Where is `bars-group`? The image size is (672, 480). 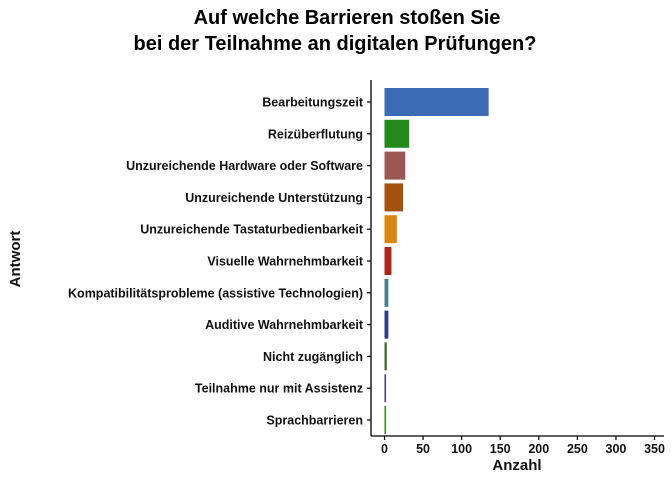 bars-group is located at coordinates (436, 261).